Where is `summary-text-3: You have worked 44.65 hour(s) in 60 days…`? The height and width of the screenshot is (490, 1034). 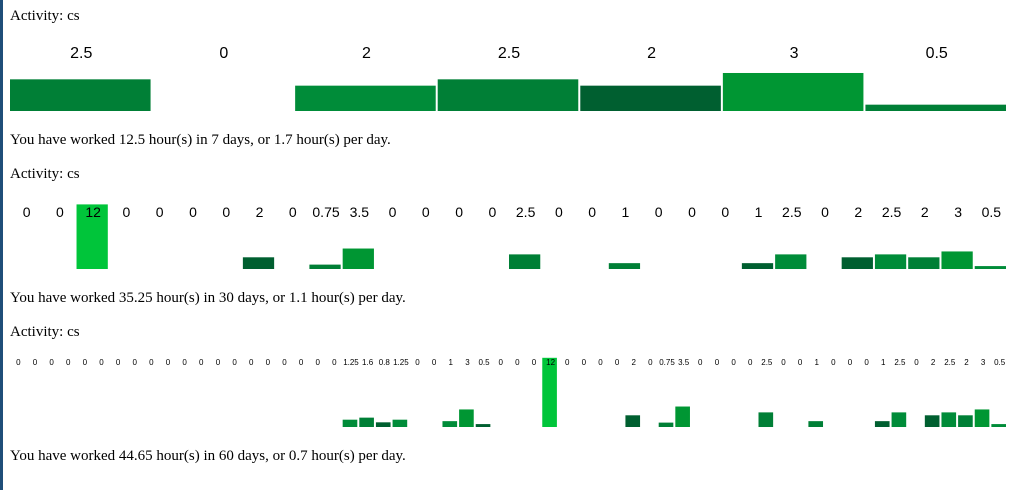 summary-text-3: You have worked 44.65 hour(s) in 60 days… is located at coordinates (208, 456).